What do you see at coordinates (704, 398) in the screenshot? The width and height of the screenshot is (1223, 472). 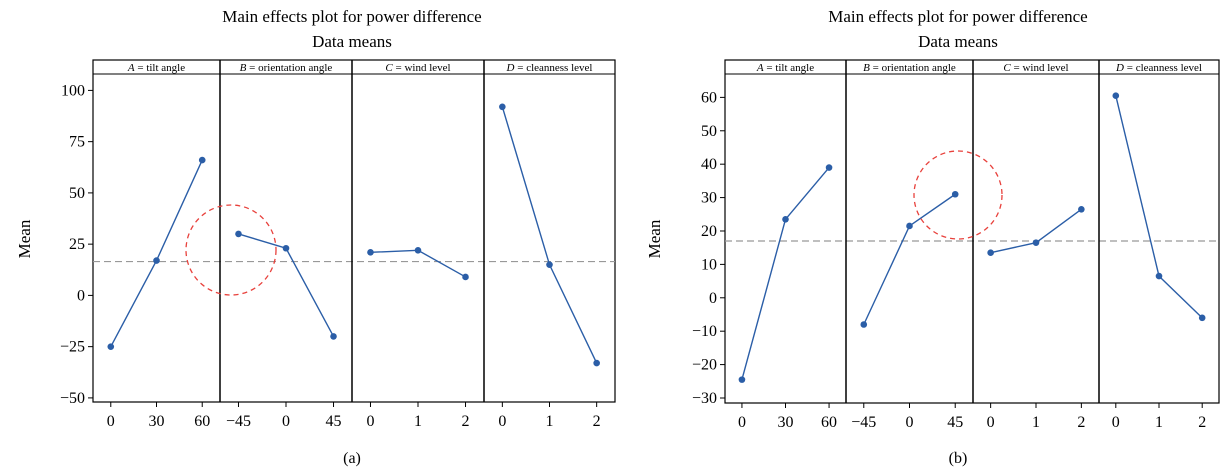 I see `chart-b-y-tick-label: −30` at bounding box center [704, 398].